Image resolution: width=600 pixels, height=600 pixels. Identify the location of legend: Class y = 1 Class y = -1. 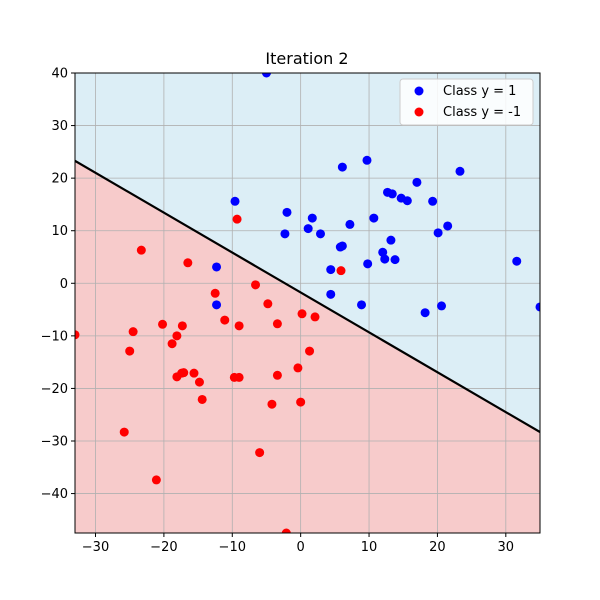
(466, 102).